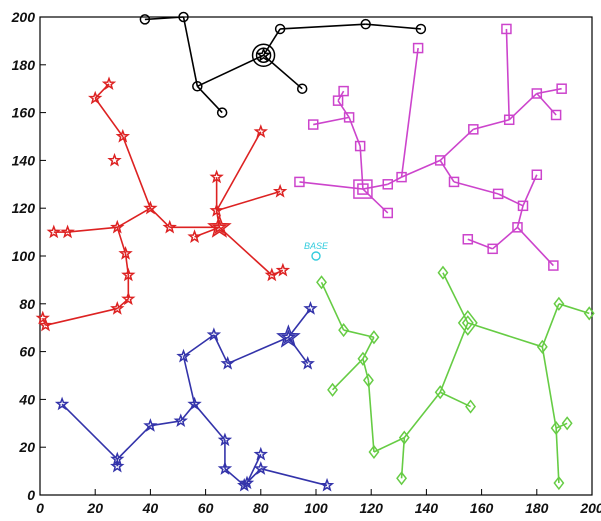 The height and width of the screenshot is (521, 601). Describe the element at coordinates (467, 323) in the screenshot. I see `cluster-4-head-inner` at that location.